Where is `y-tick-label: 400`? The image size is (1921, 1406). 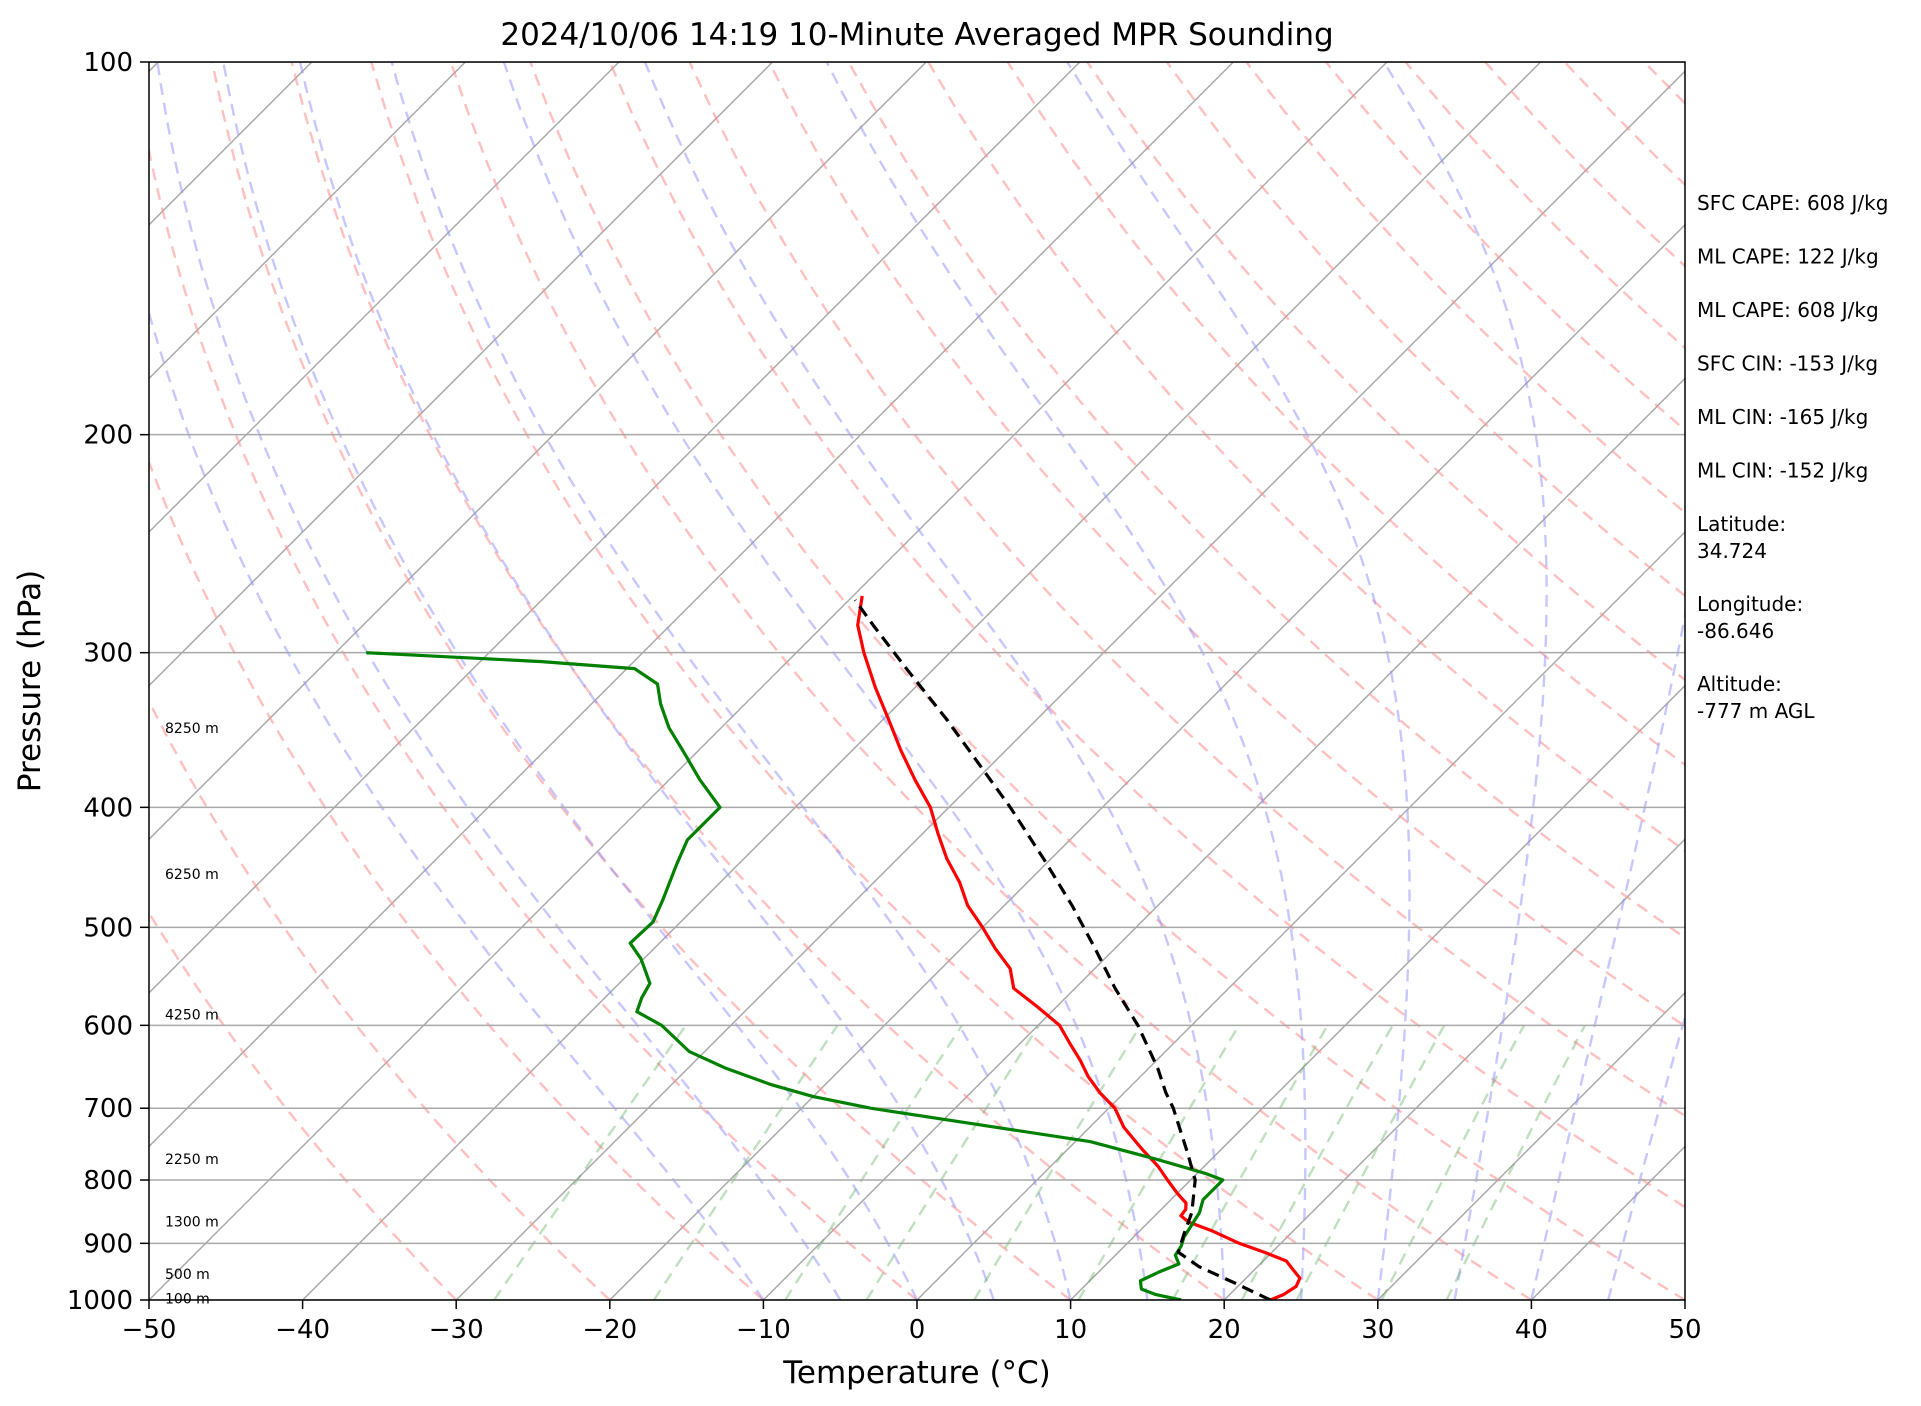
y-tick-label: 400 is located at coordinates (108, 808).